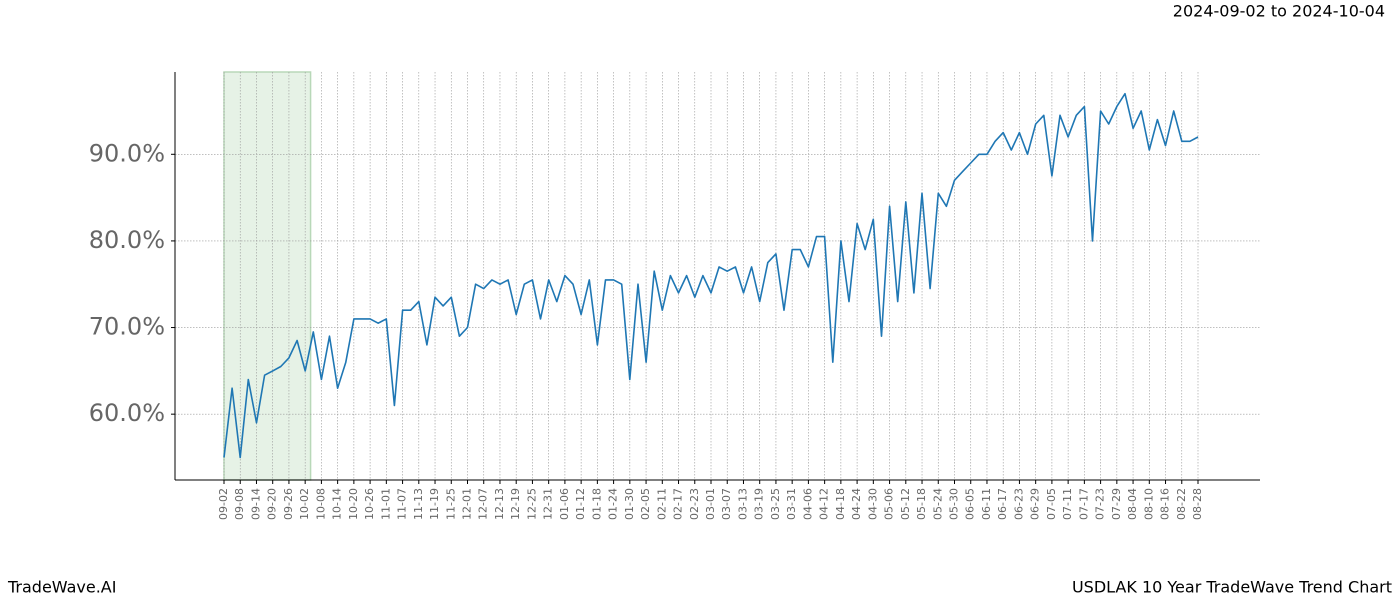  I want to click on x-tick-label: 10-08, so click(320, 504).